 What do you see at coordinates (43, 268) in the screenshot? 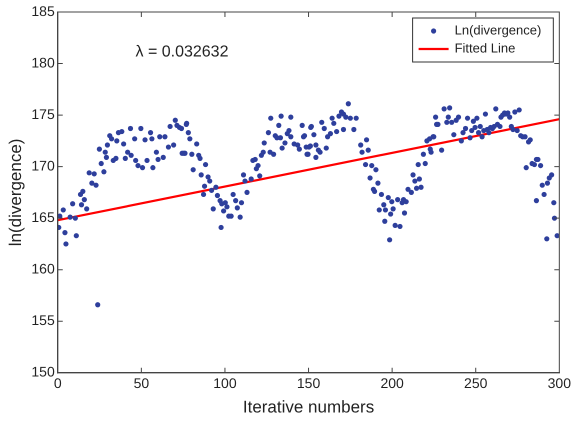
I see `y-tick-label: 160` at bounding box center [43, 268].